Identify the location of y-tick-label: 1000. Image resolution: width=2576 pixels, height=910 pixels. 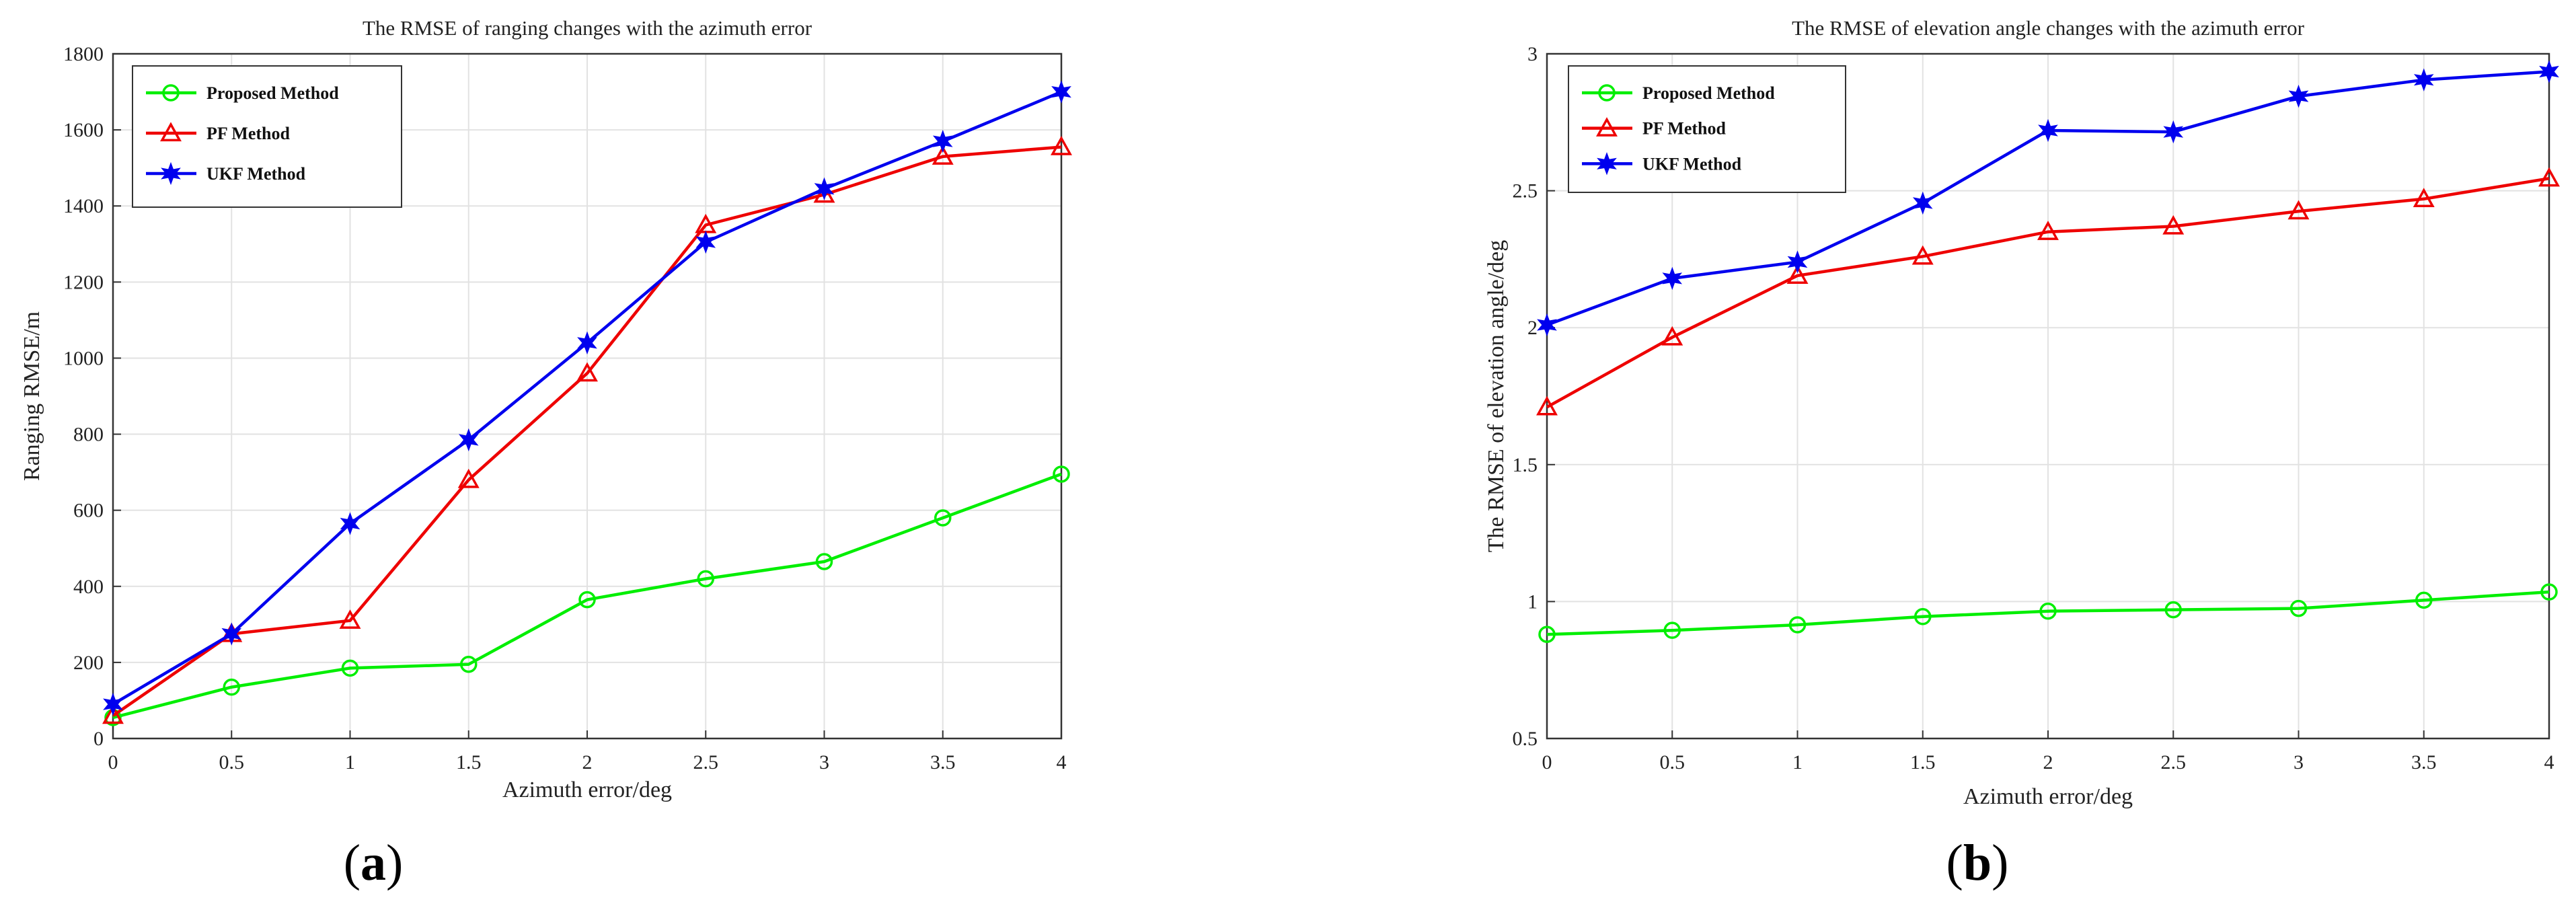
(83, 358).